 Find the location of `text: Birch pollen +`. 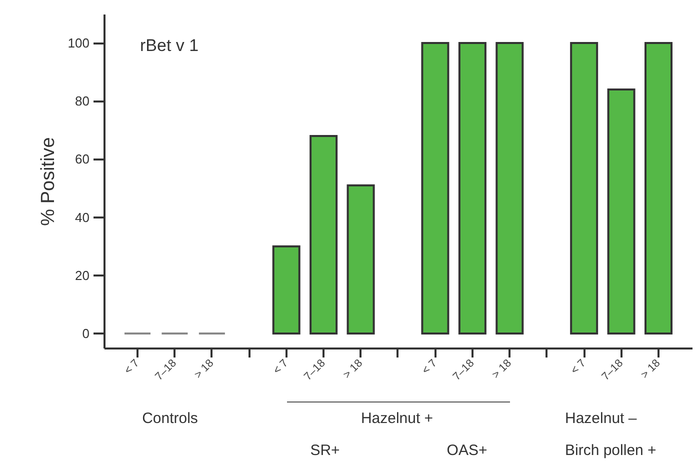

text: Birch pollen + is located at coordinates (611, 450).